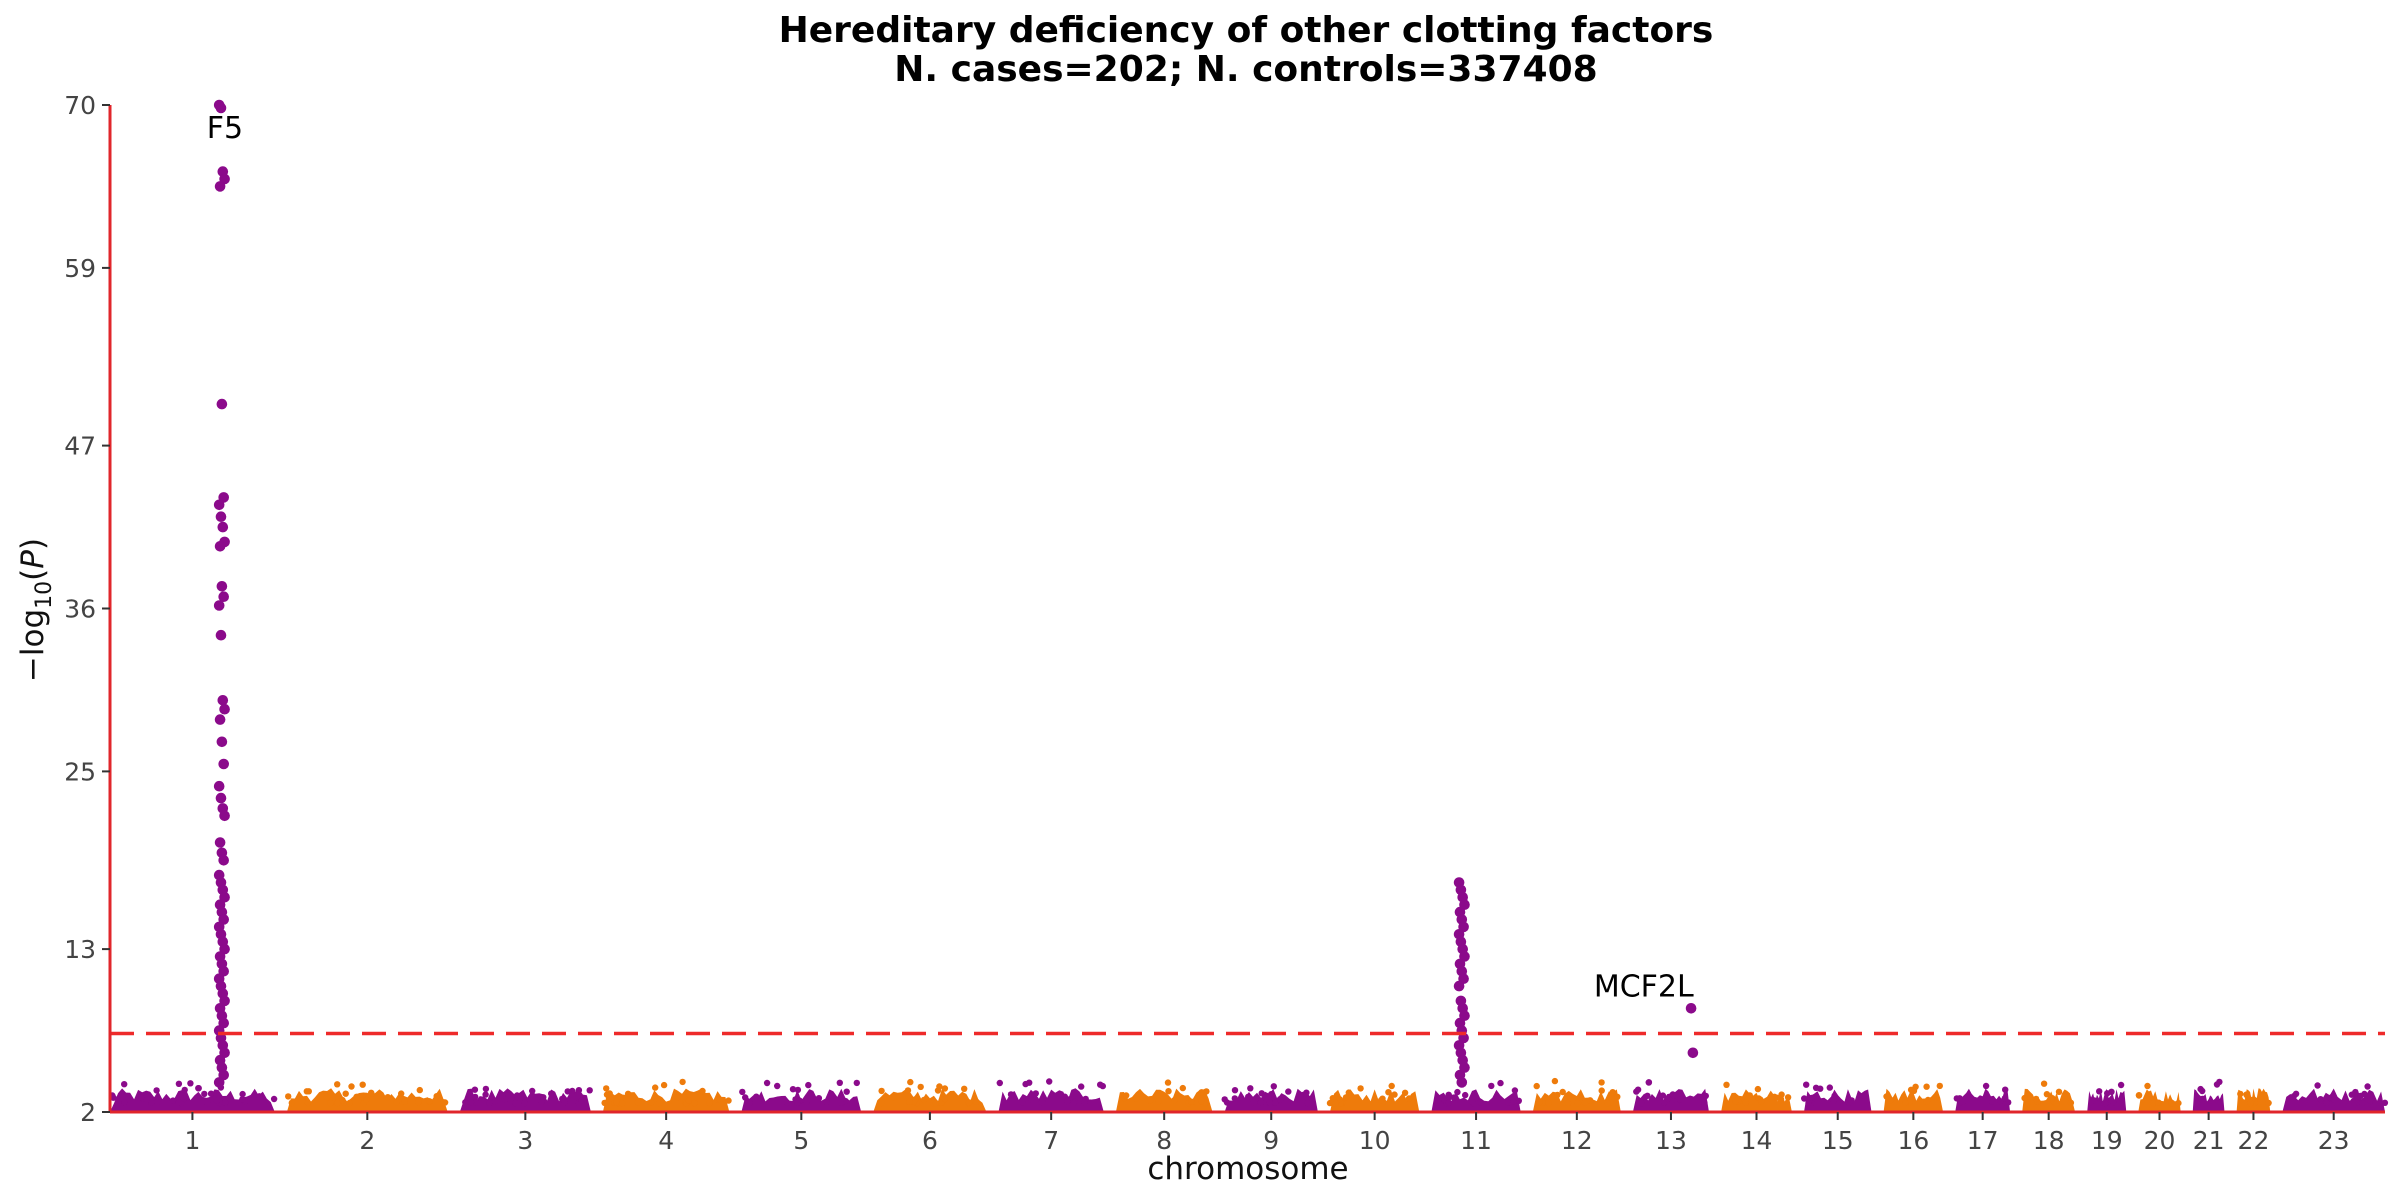  I want to click on chromosome-1-band, so click(192, 1100).